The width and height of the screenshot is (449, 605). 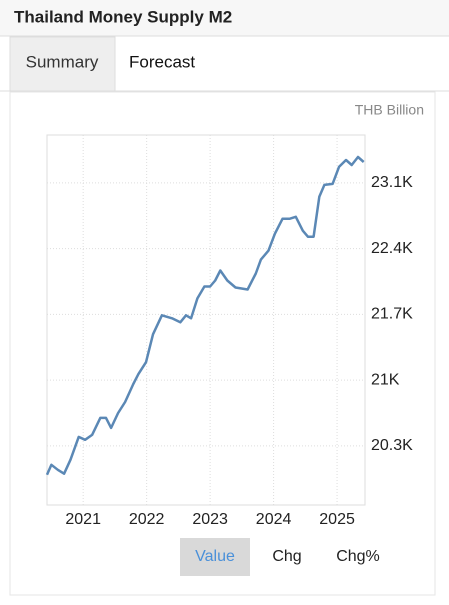 What do you see at coordinates (162, 61) in the screenshot?
I see `tab-label: Forecast` at bounding box center [162, 61].